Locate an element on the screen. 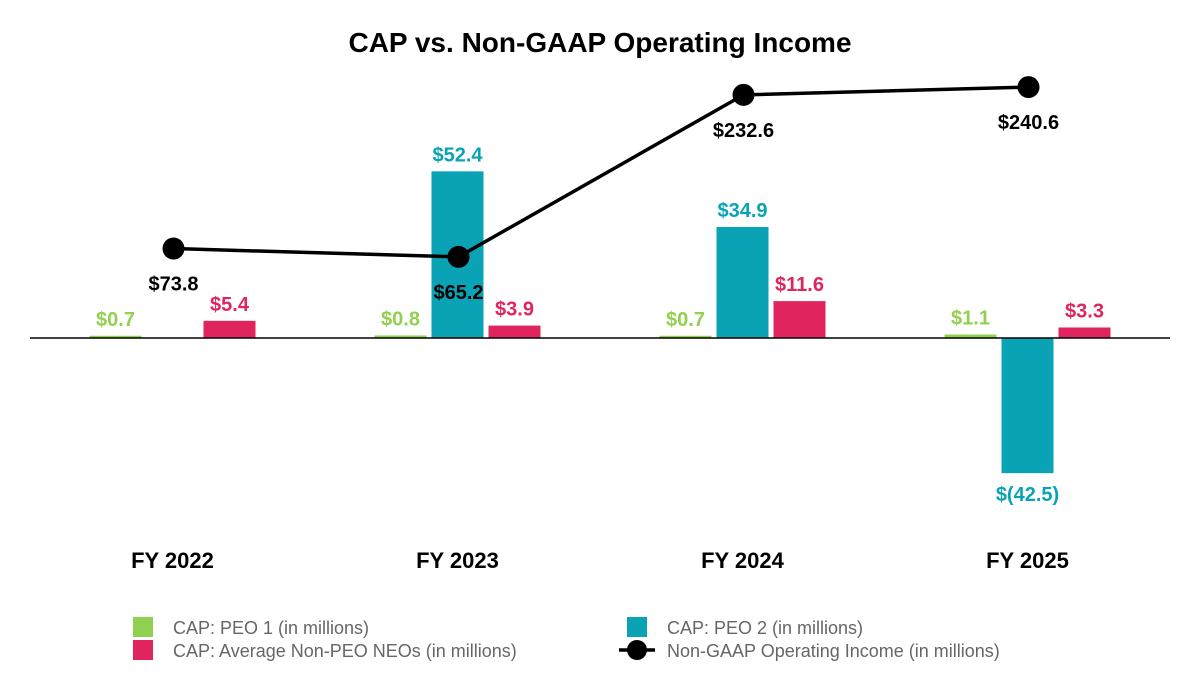  income-value-label: $232.6 is located at coordinates (743, 131).